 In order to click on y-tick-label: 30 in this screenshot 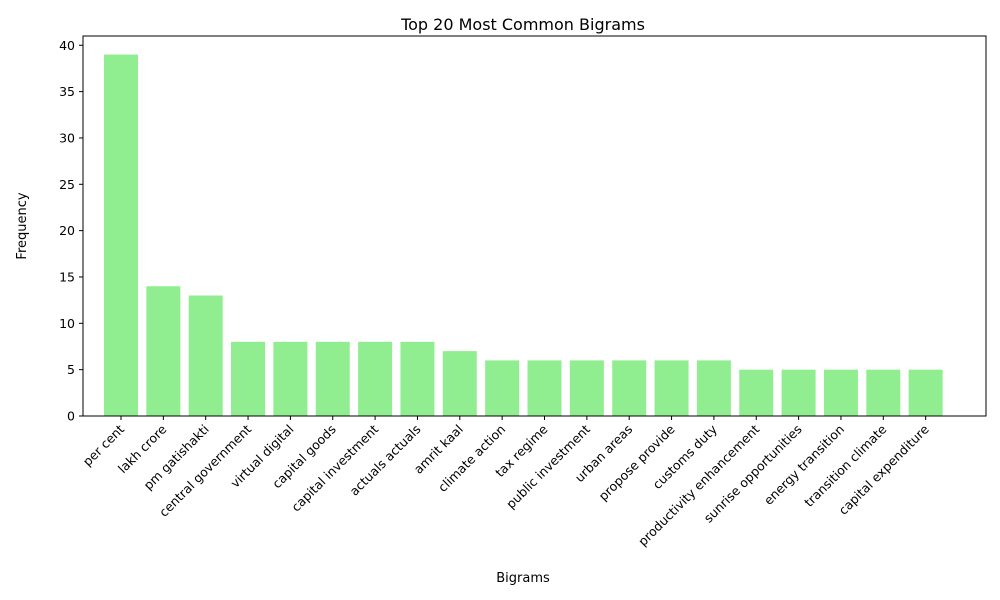, I will do `click(67, 137)`.